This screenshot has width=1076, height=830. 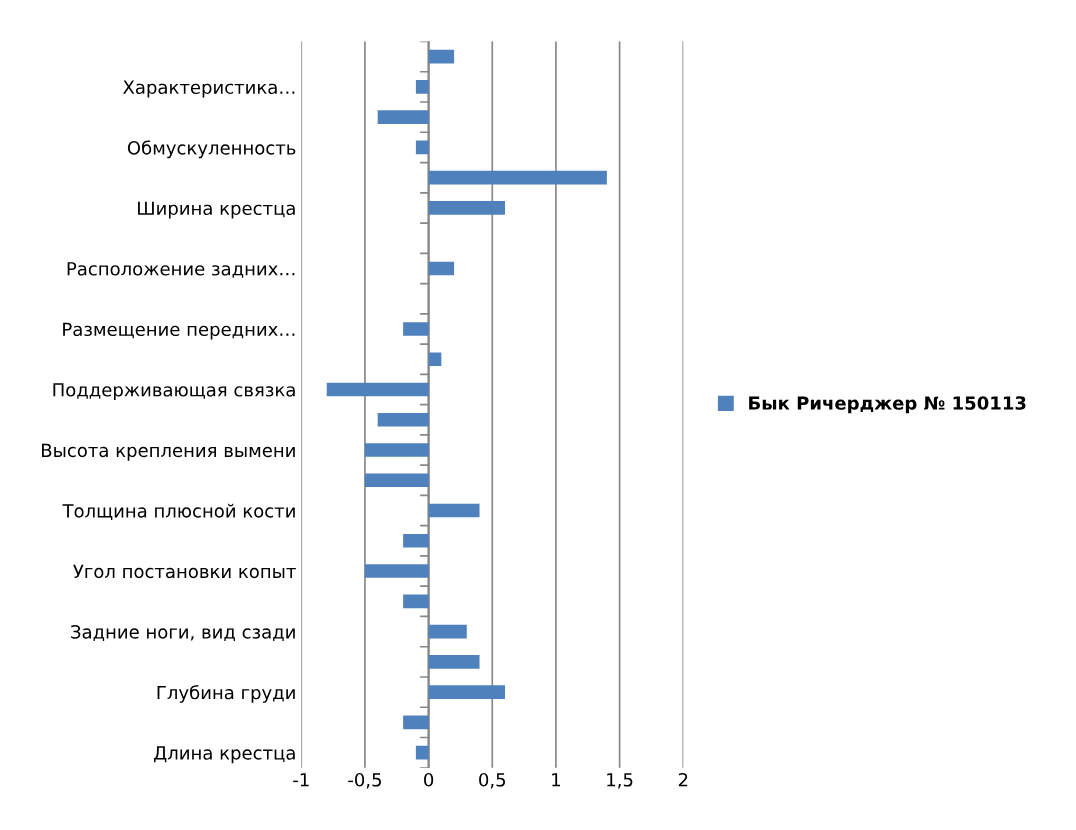 What do you see at coordinates (174, 392) in the screenshot?
I see `y-tick-label: Поддерживающая связка` at bounding box center [174, 392].